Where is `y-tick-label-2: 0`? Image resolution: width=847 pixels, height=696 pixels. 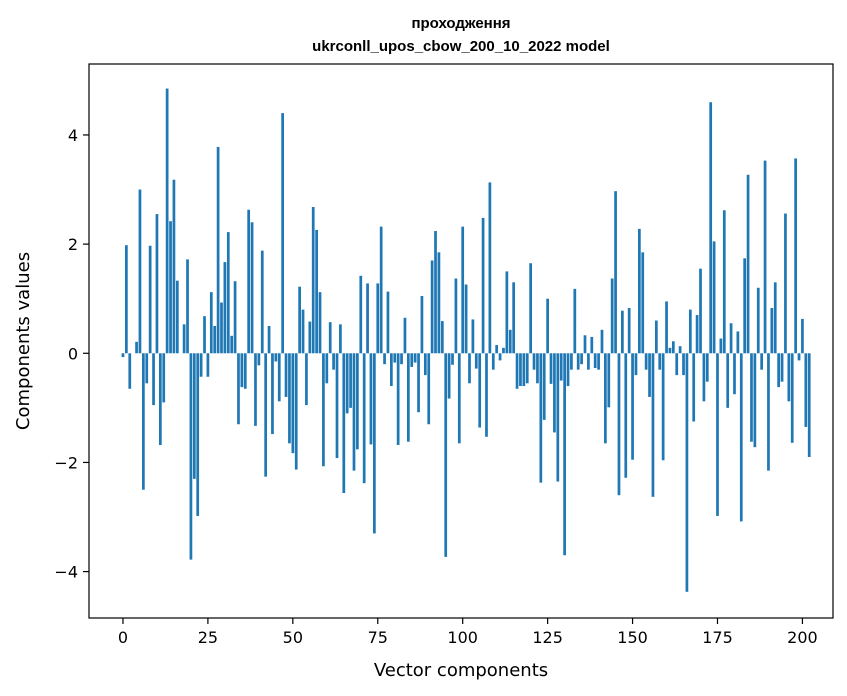 y-tick-label-2: 0 is located at coordinates (73, 353).